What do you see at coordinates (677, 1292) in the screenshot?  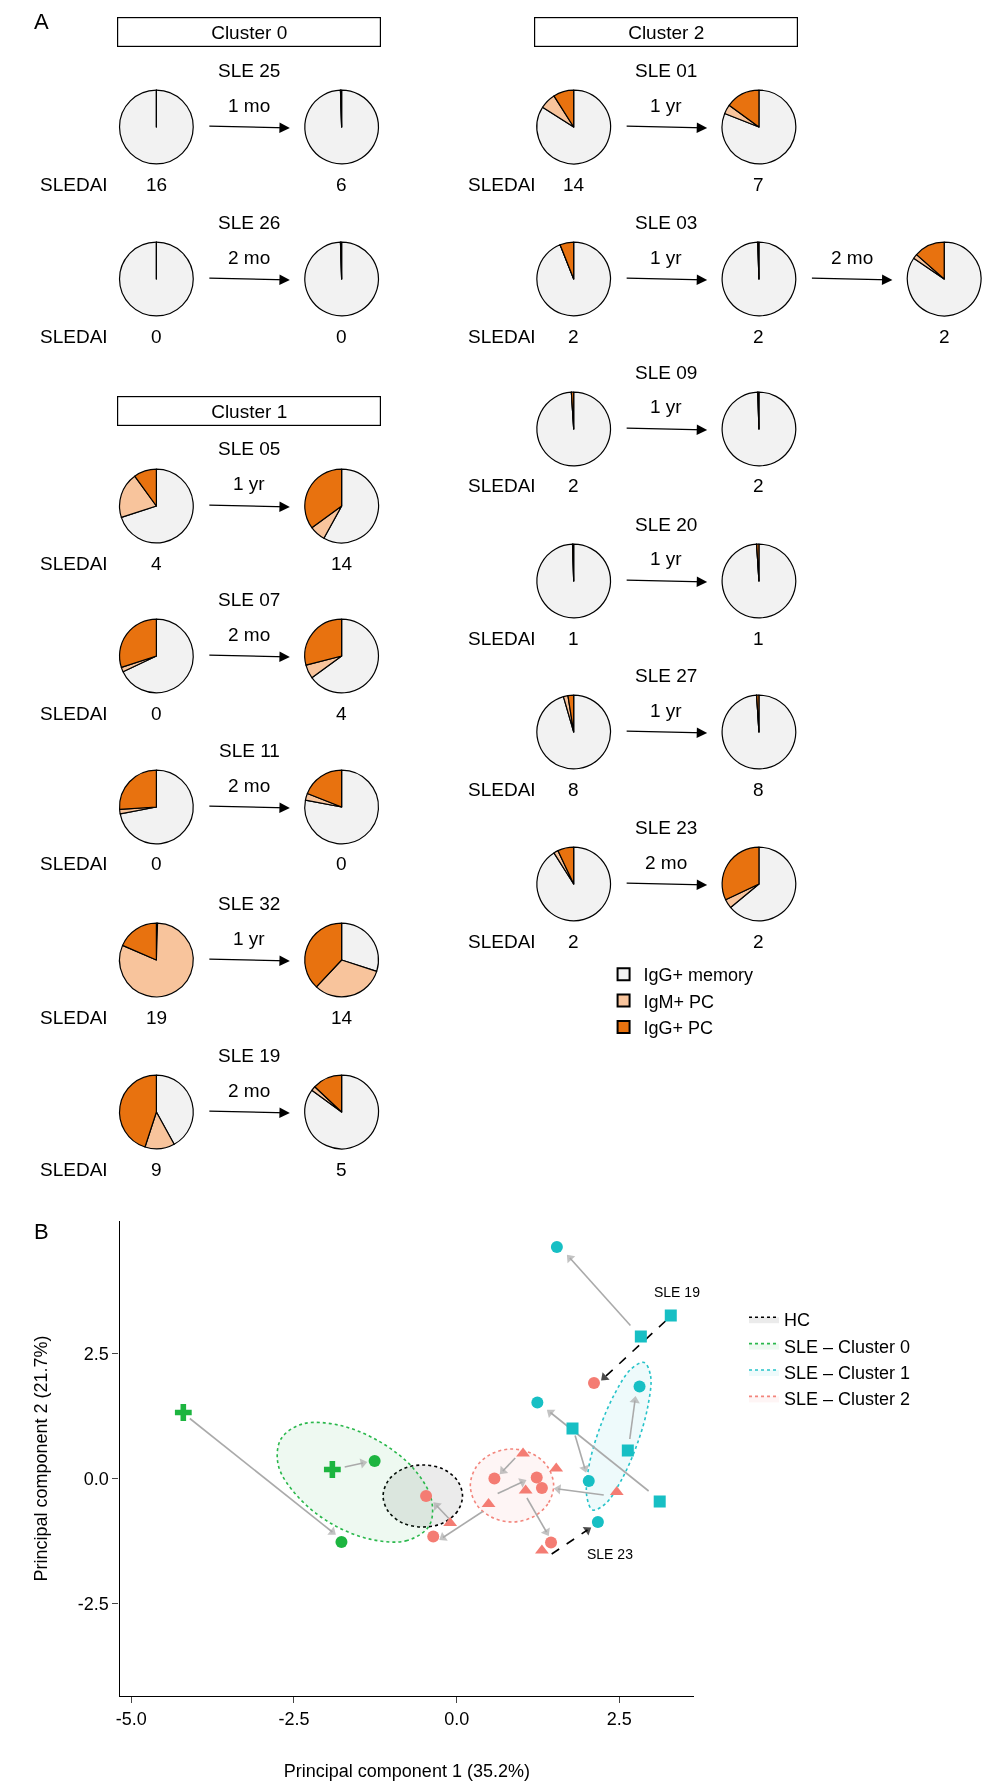 I see `annotation: SLE 19` at bounding box center [677, 1292].